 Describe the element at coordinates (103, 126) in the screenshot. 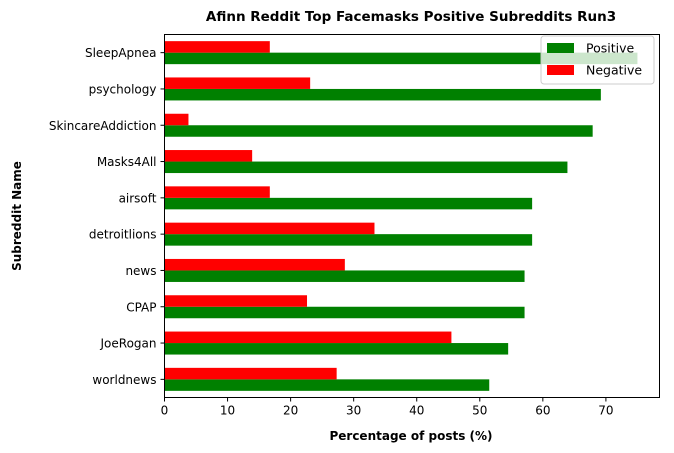

I see `y-tick-label: SkincareAddiction` at that location.